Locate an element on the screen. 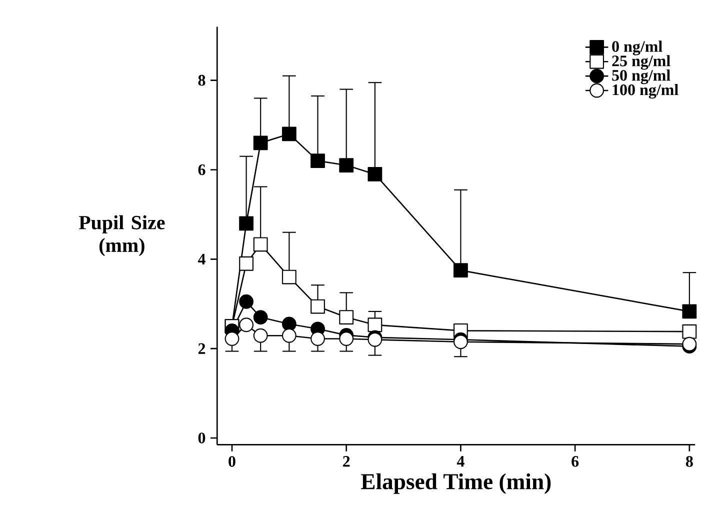 The height and width of the screenshot is (523, 719). x-tick-label: 0 is located at coordinates (232, 461).